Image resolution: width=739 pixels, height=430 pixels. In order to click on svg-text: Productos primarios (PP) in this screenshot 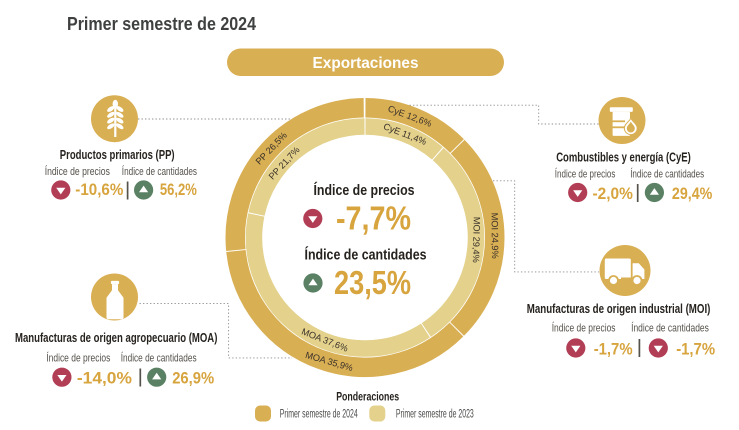, I will do `click(117, 154)`.